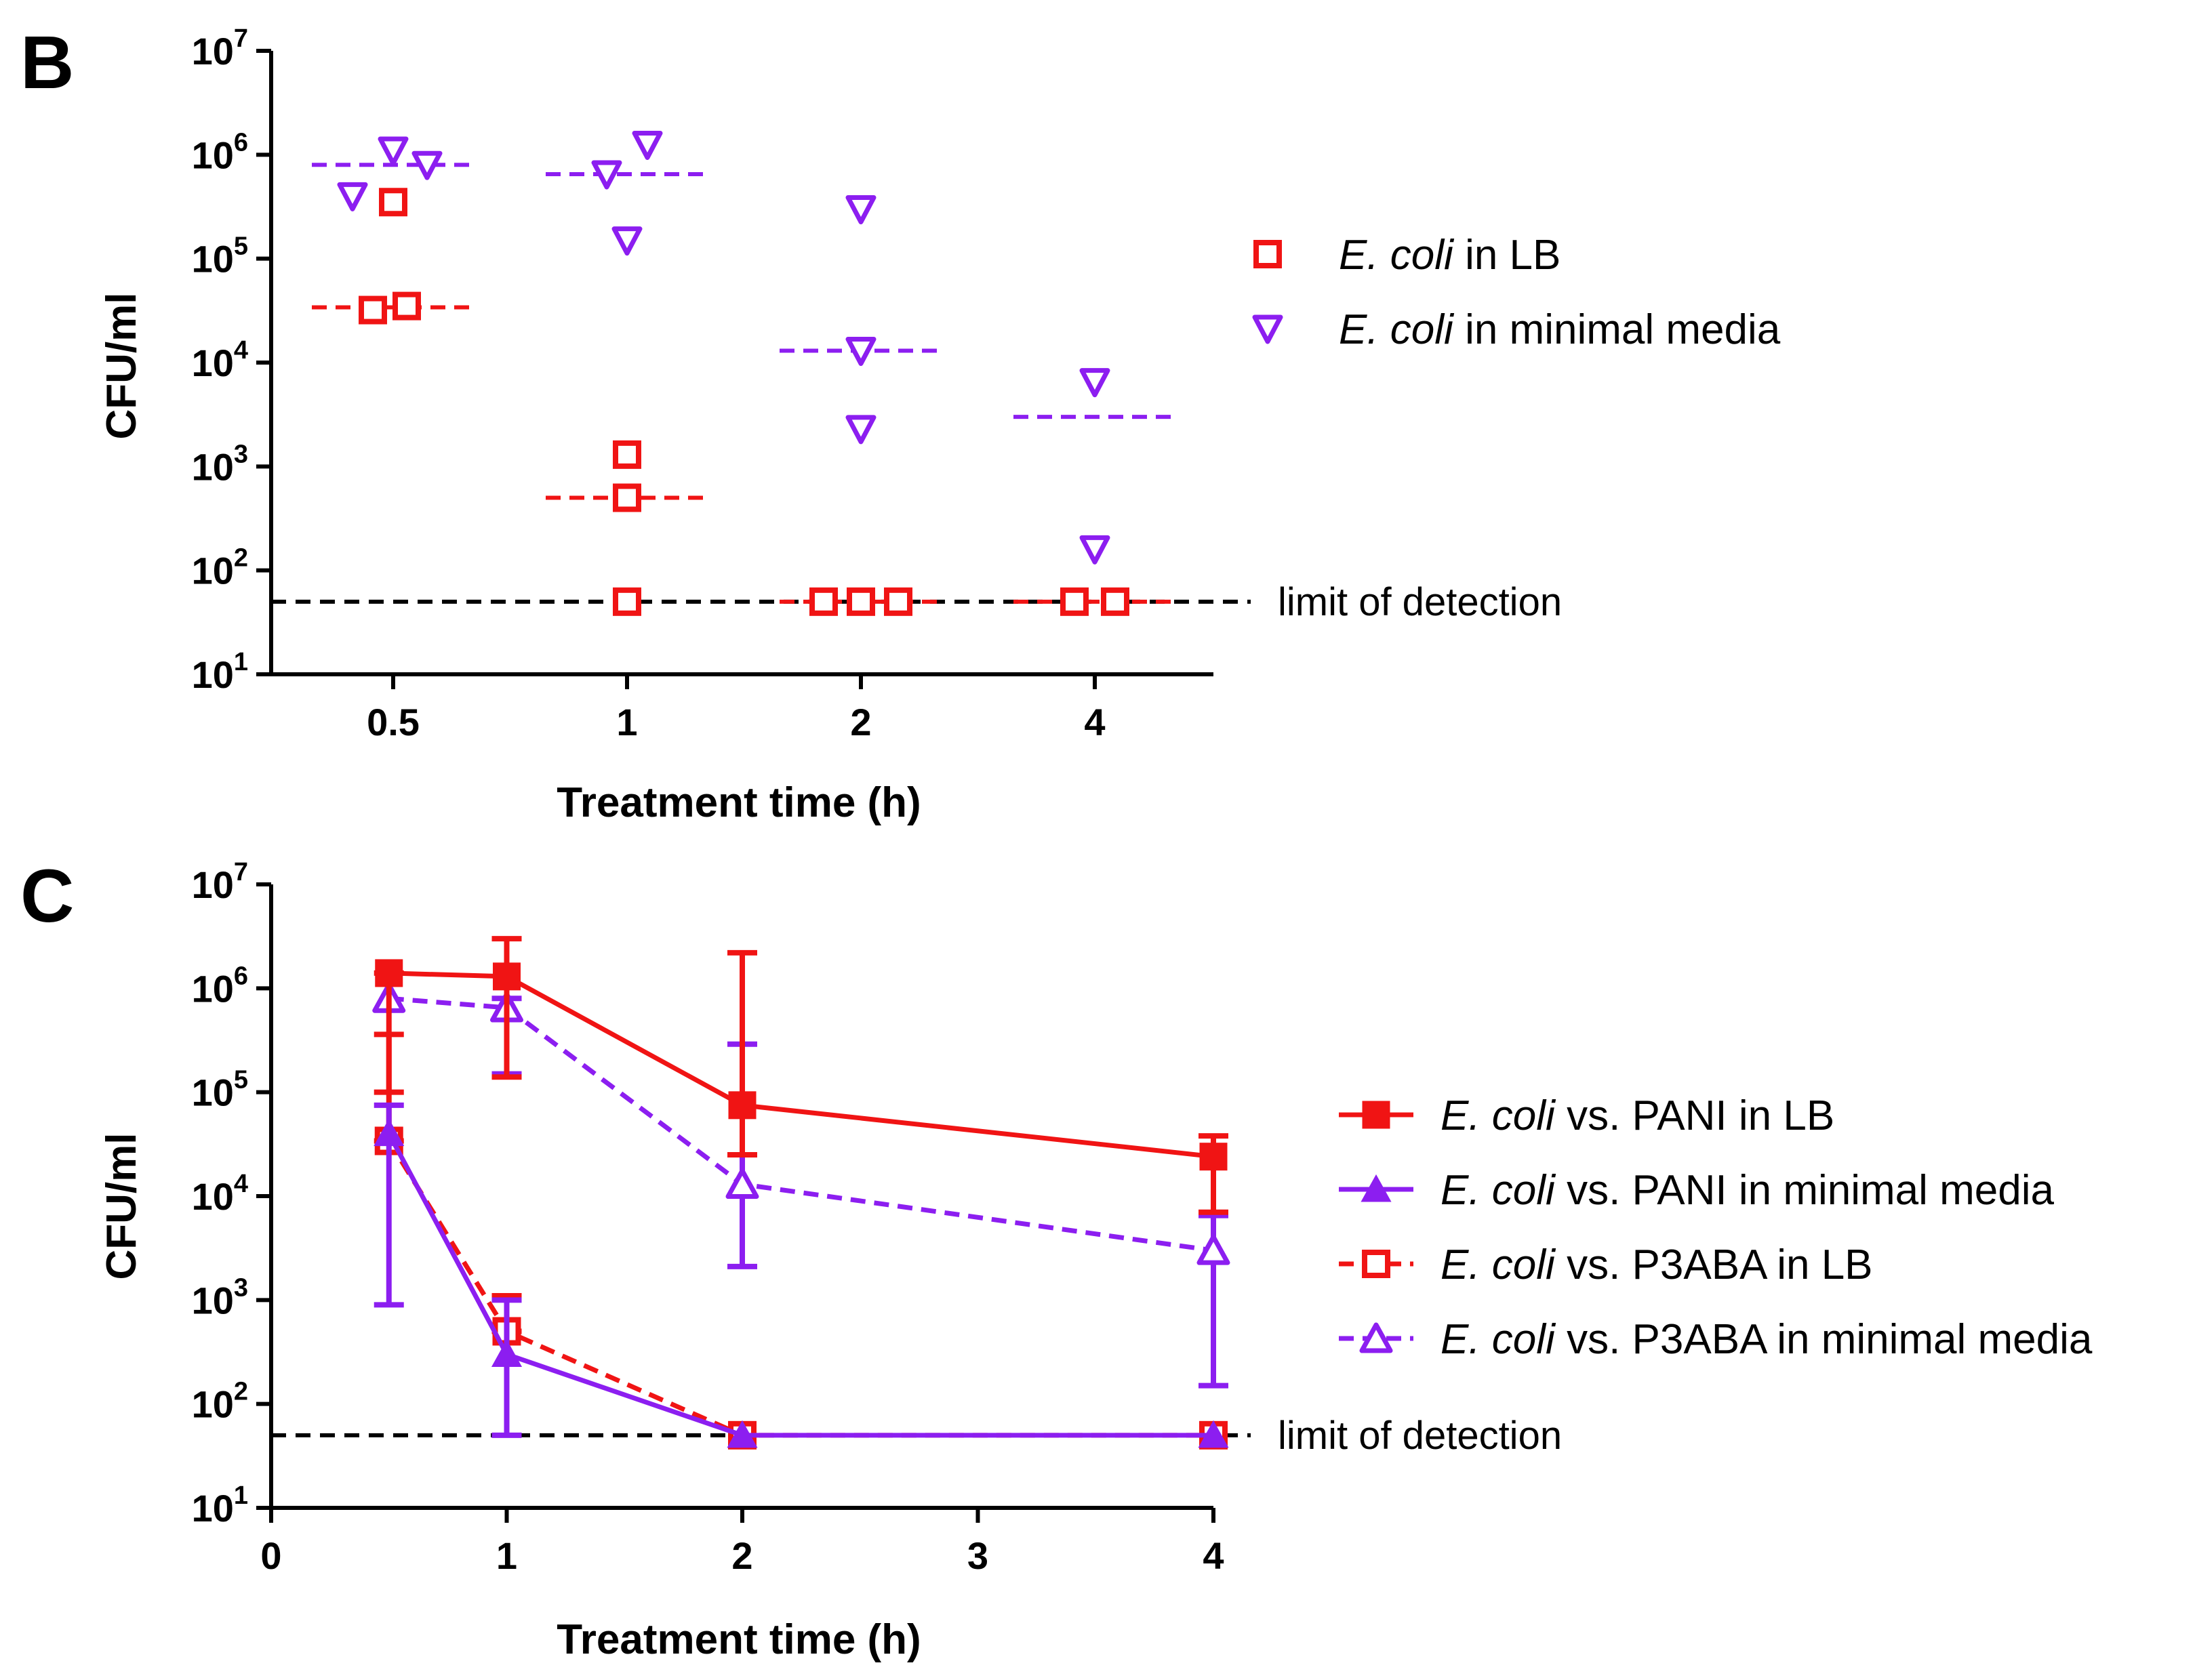 The image size is (2195, 1680). I want to click on panel-b-x-tick-label: 1, so click(626, 722).